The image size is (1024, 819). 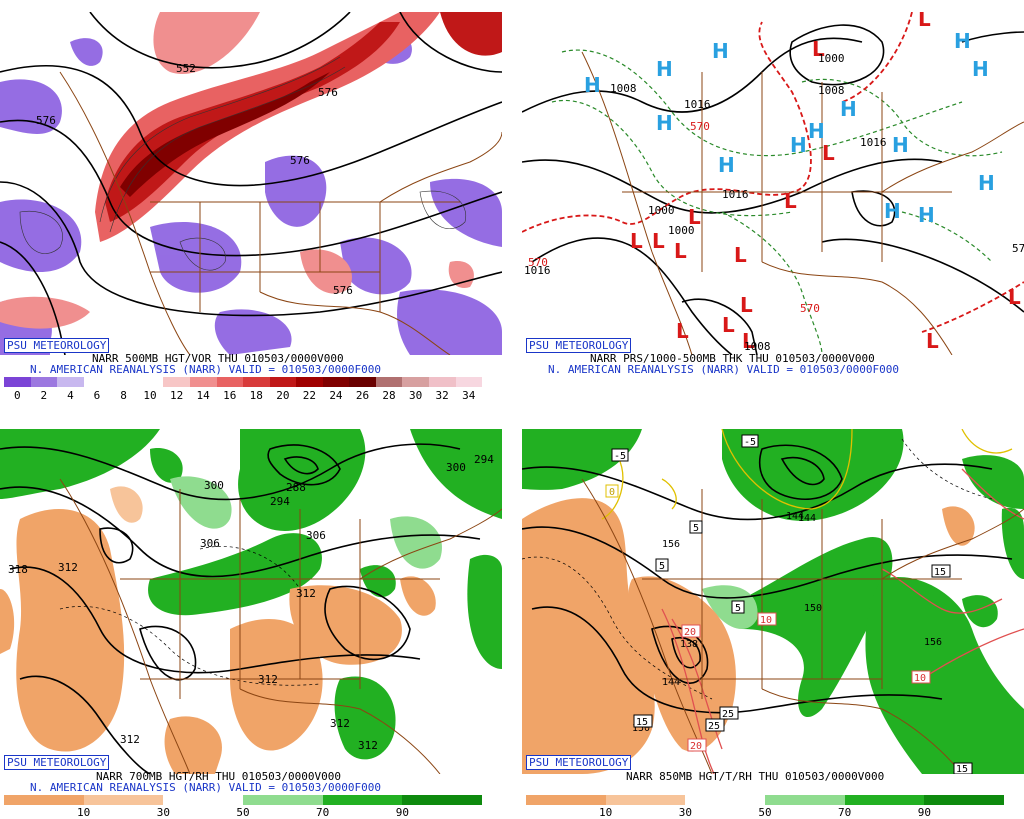 I want to click on contour-label: 300, so click(x=214, y=485).